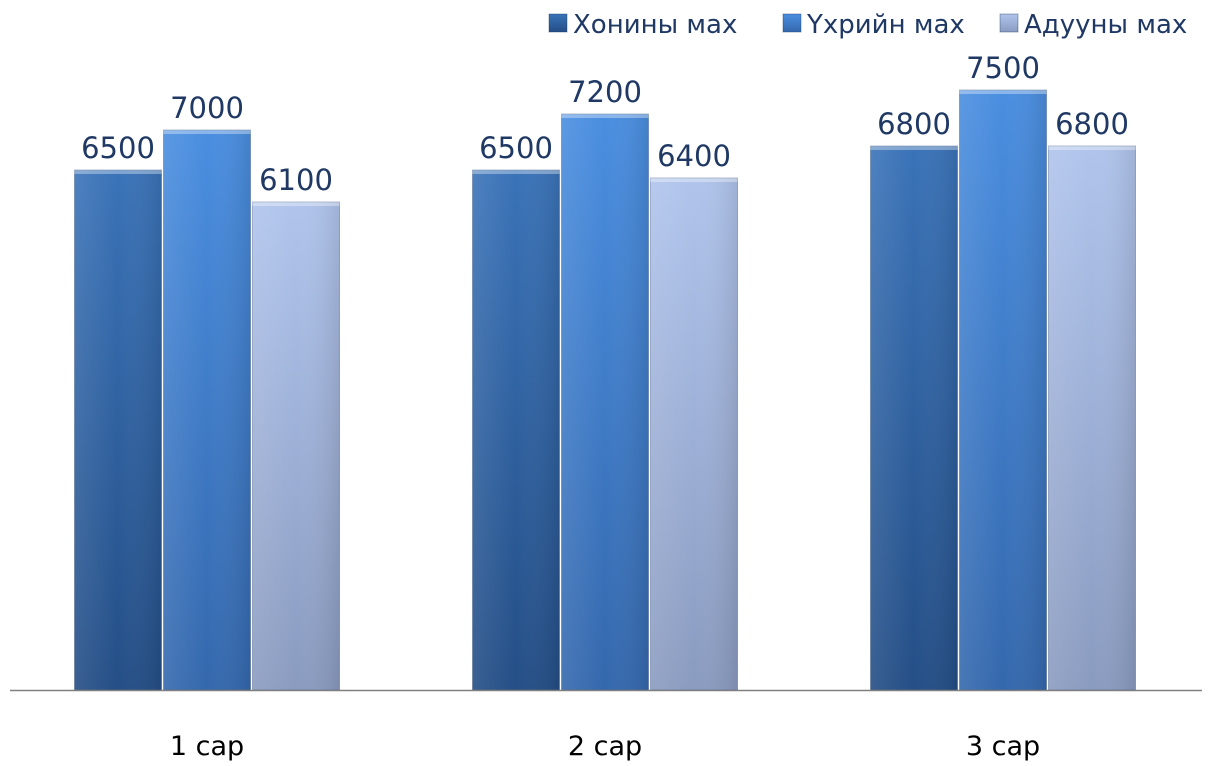 The height and width of the screenshot is (766, 1222). I want to click on category-label: 3 сар, so click(1003, 746).